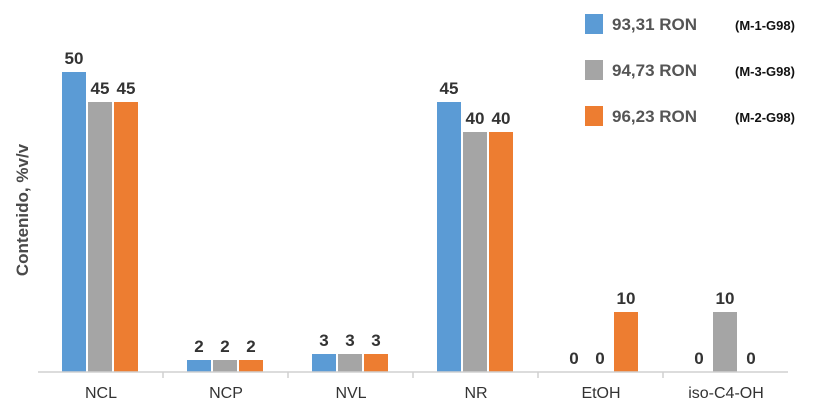 The image size is (824, 419). I want to click on data-label-NCP-1: 2, so click(198, 346).